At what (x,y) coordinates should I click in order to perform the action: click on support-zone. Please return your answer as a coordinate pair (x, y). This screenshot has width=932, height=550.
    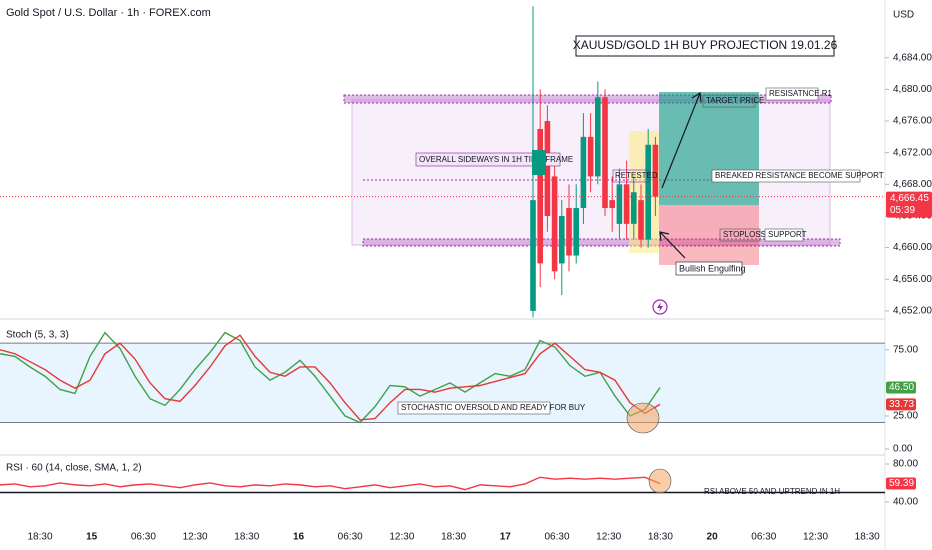
    Looking at the image, I should click on (601, 242).